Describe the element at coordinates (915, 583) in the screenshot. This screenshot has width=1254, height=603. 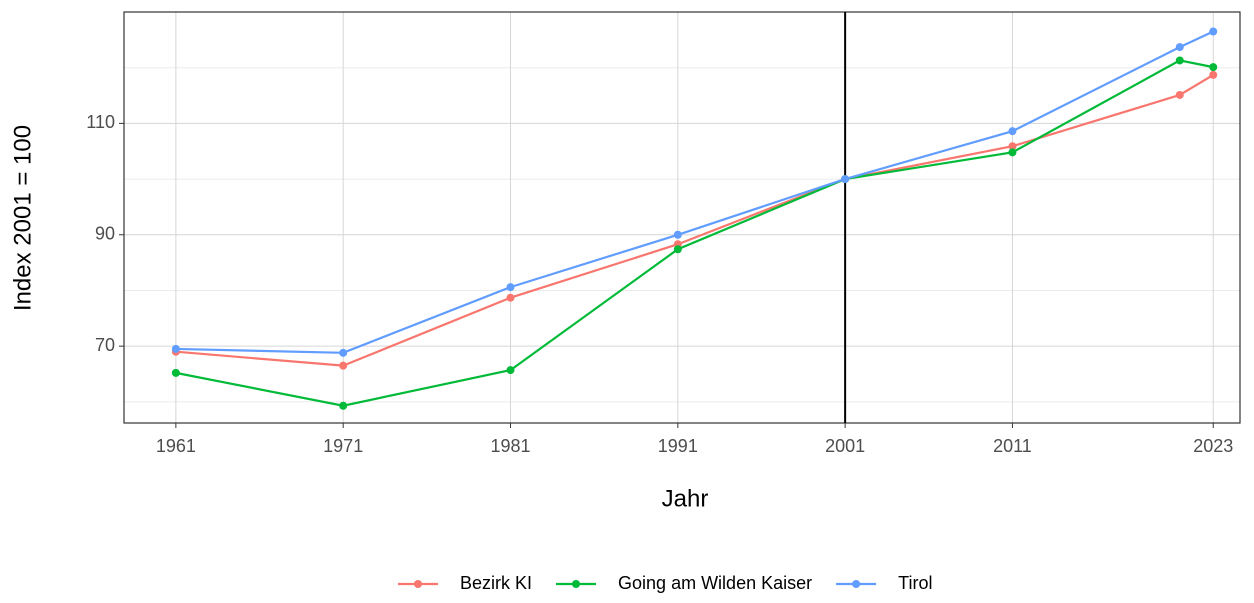
I see `legend-label: Tirol` at that location.